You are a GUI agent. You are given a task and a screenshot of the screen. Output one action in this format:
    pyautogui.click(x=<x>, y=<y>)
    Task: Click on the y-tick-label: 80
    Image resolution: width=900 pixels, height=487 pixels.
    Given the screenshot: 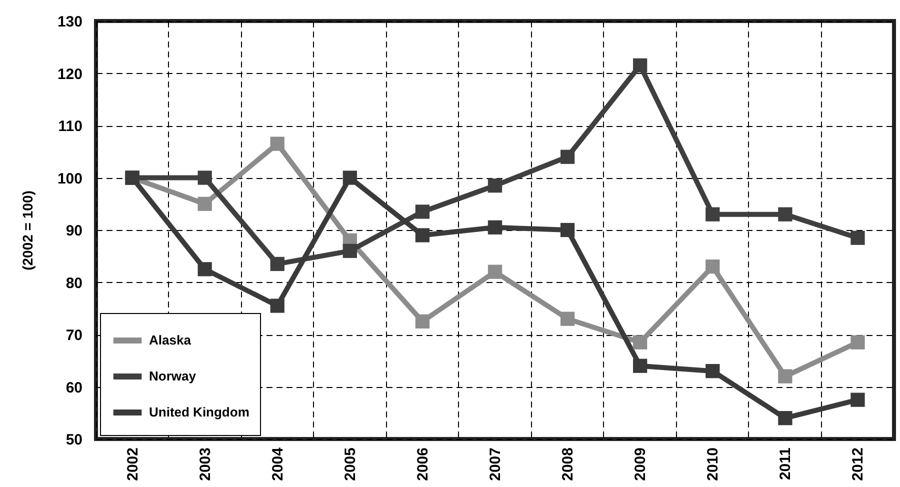 What is the action you would take?
    pyautogui.click(x=74, y=283)
    